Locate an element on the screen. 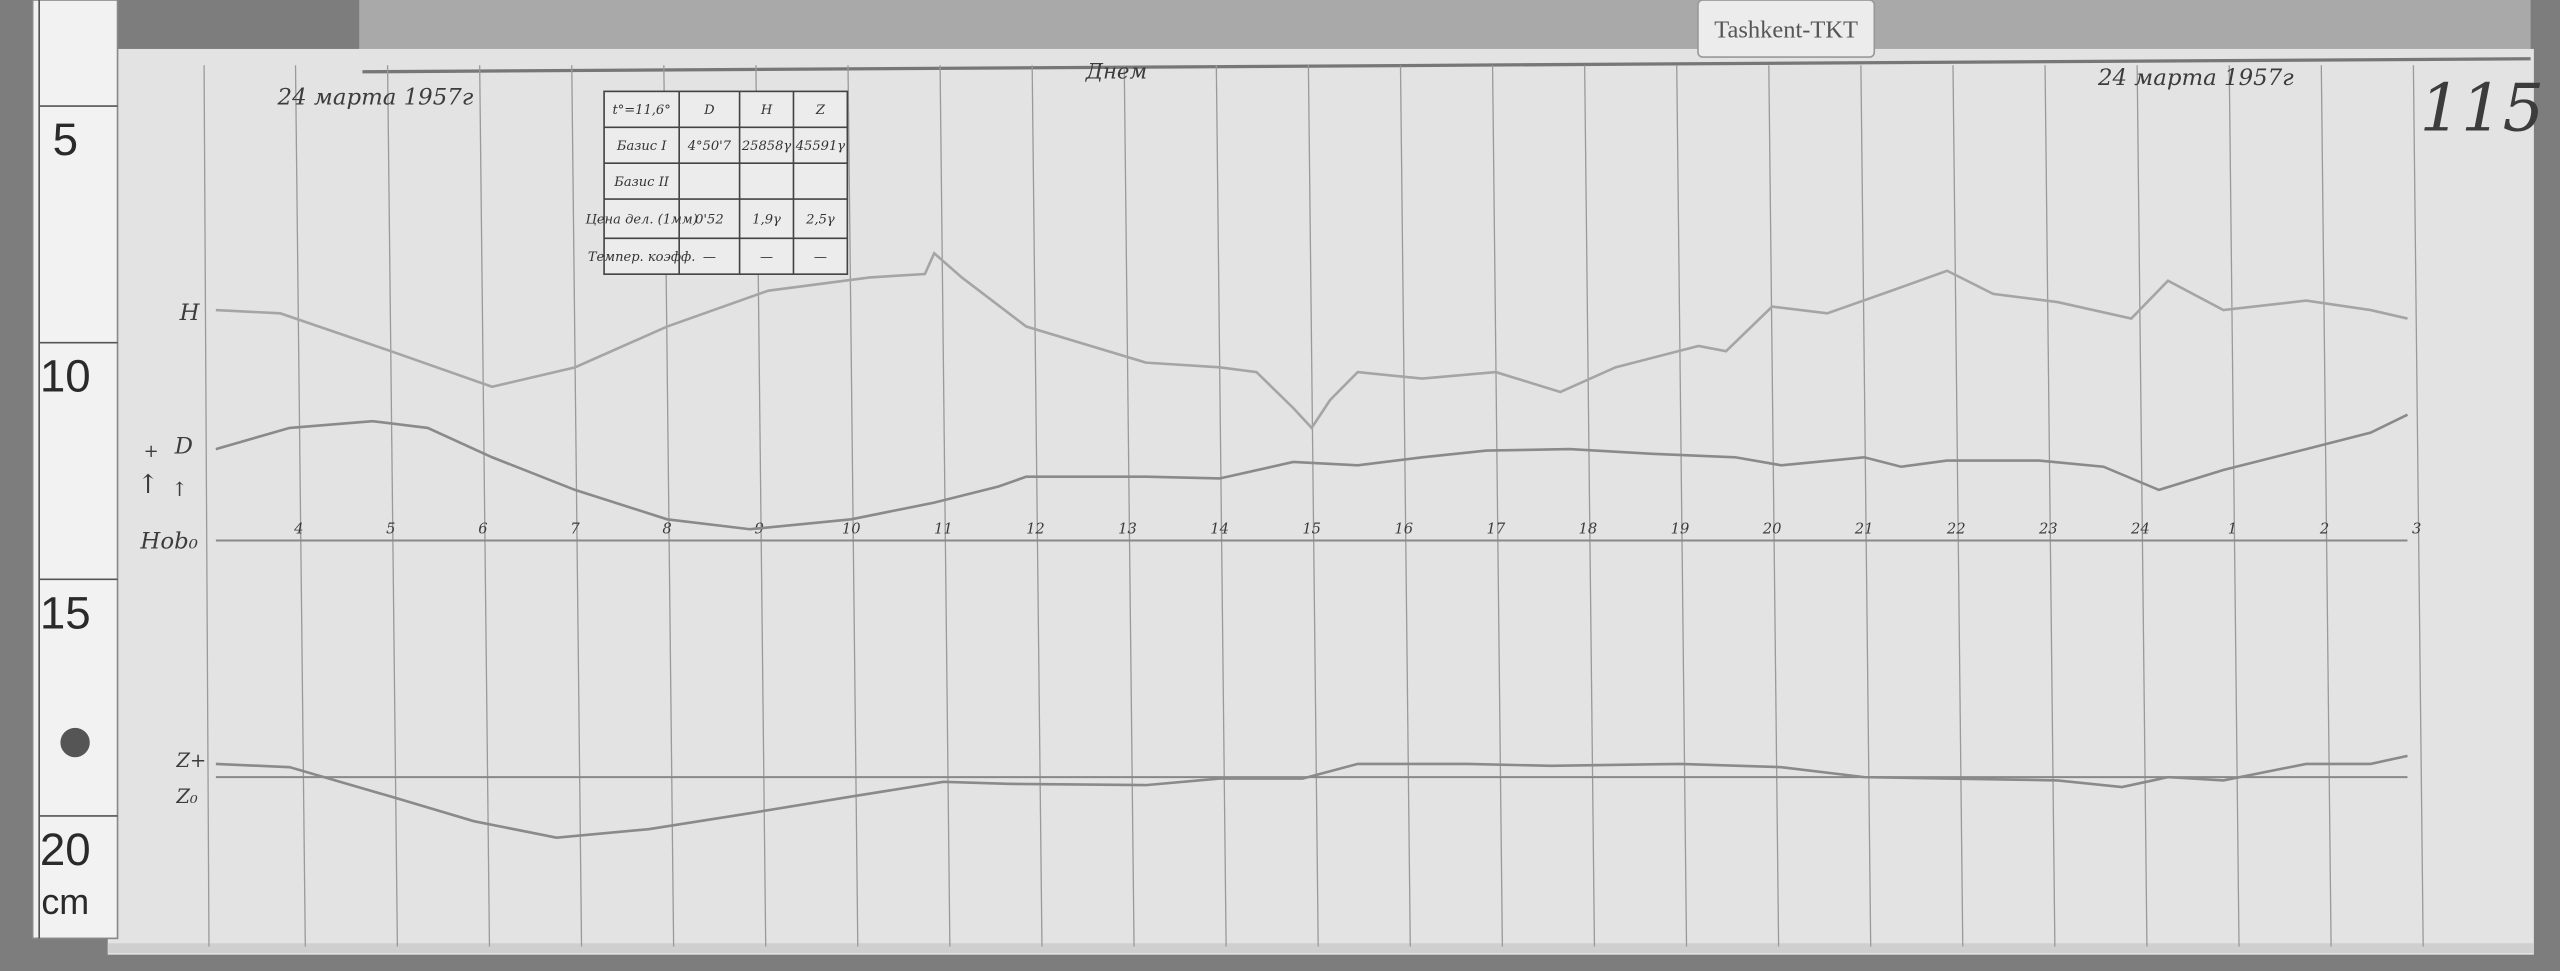  hour-tick-label: 10 is located at coordinates (851, 529).